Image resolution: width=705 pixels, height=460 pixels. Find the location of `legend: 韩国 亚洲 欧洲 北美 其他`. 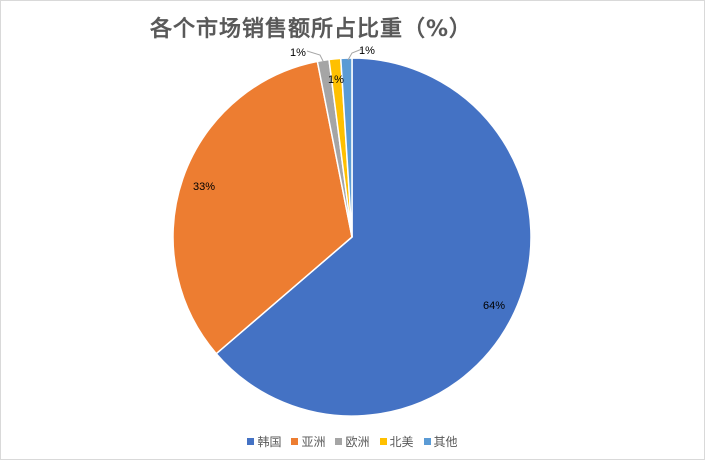

legend: 韩国 亚洲 欧洲 北美 其他 is located at coordinates (352, 441).